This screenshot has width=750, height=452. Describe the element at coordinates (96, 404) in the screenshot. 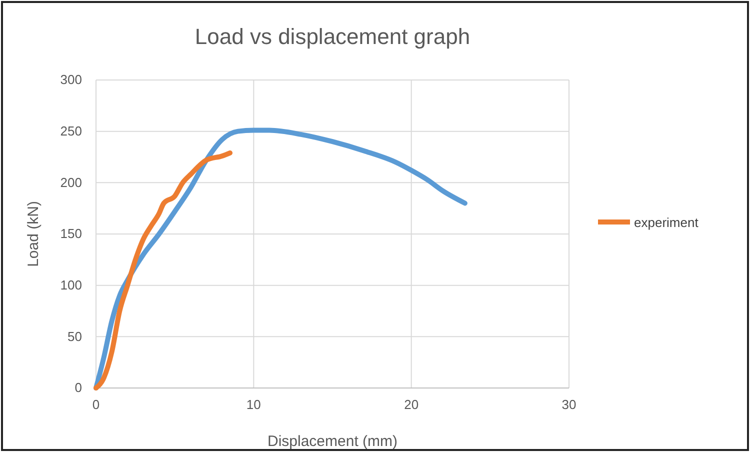

I see `x-tick-label: 0` at that location.